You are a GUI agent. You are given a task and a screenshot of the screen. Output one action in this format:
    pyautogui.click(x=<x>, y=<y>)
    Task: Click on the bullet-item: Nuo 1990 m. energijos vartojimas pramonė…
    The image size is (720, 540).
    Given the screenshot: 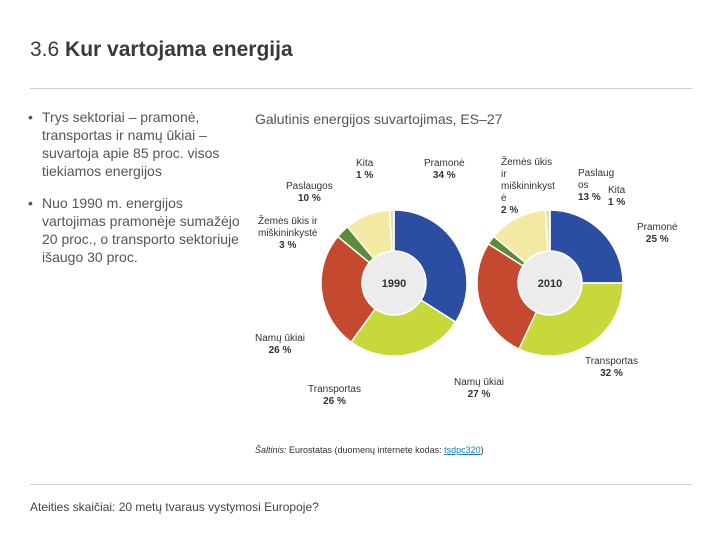 What is the action you would take?
    pyautogui.click(x=135, y=230)
    